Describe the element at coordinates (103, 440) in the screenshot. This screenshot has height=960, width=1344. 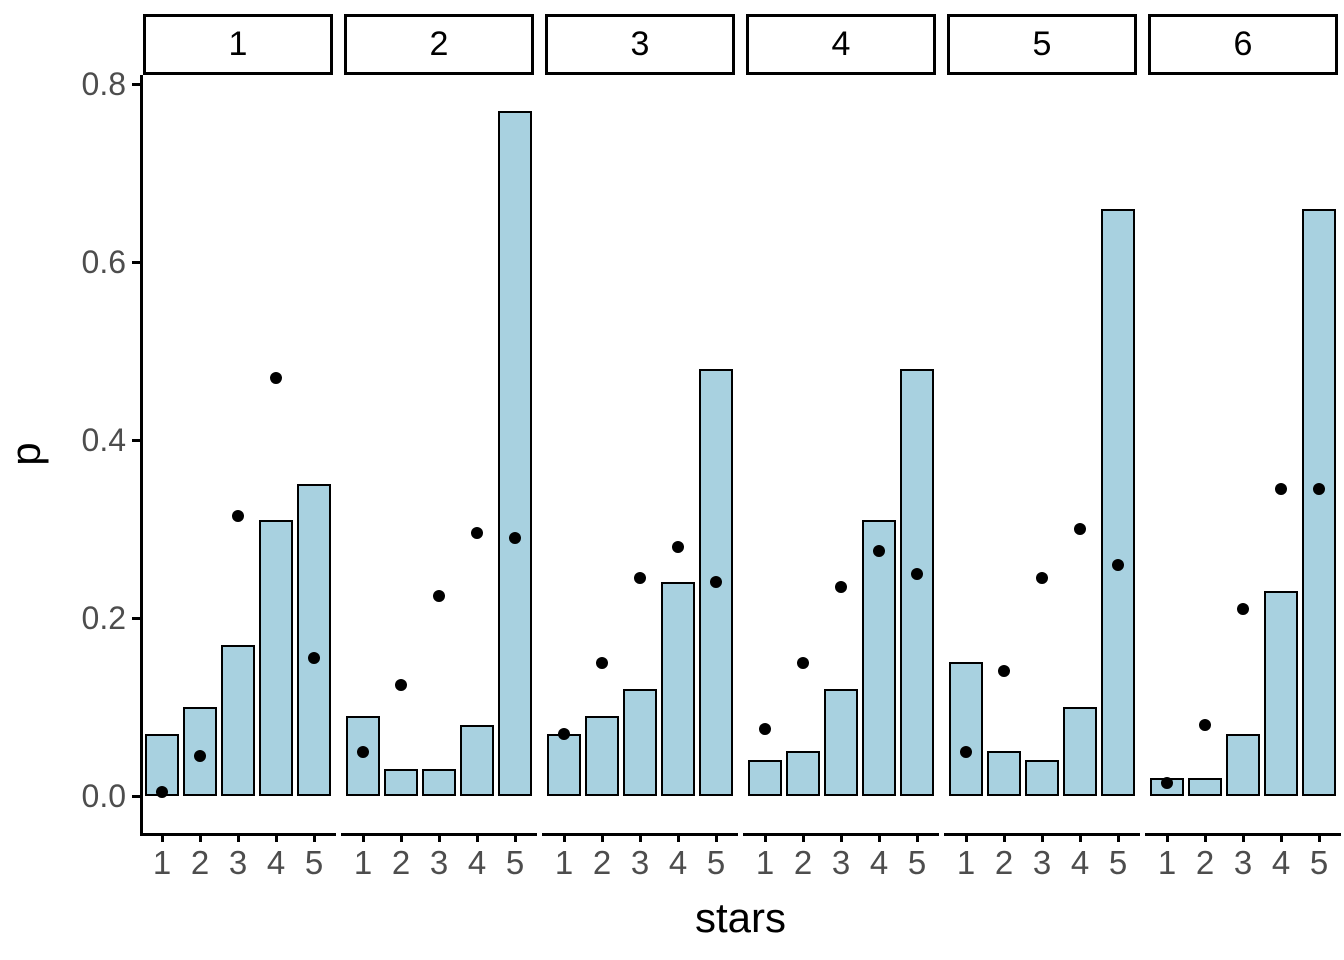
I see `y-tick-label: 0.4` at that location.